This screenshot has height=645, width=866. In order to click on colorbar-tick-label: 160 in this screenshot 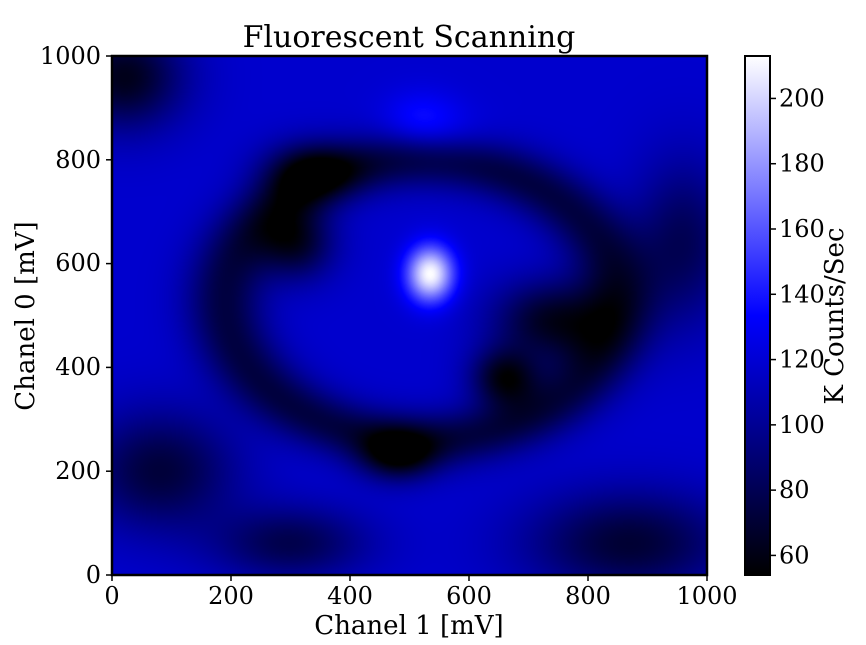, I will do `click(802, 229)`.